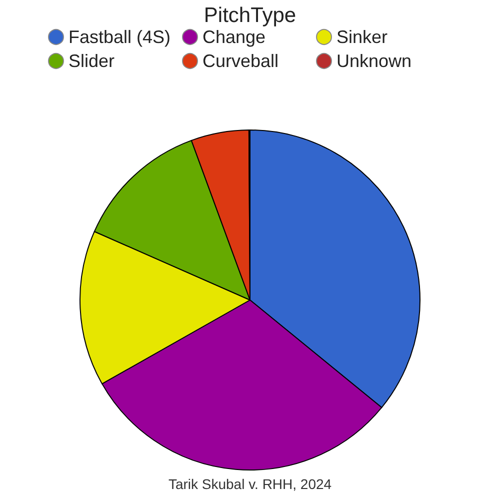  Describe the element at coordinates (250, 15) in the screenshot. I see `legend-title: PitchType` at that location.